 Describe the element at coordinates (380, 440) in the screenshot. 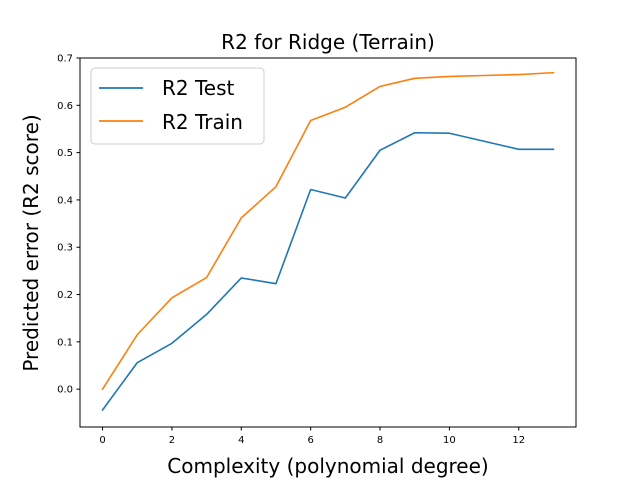

I see `x-tick-label: 8` at that location.